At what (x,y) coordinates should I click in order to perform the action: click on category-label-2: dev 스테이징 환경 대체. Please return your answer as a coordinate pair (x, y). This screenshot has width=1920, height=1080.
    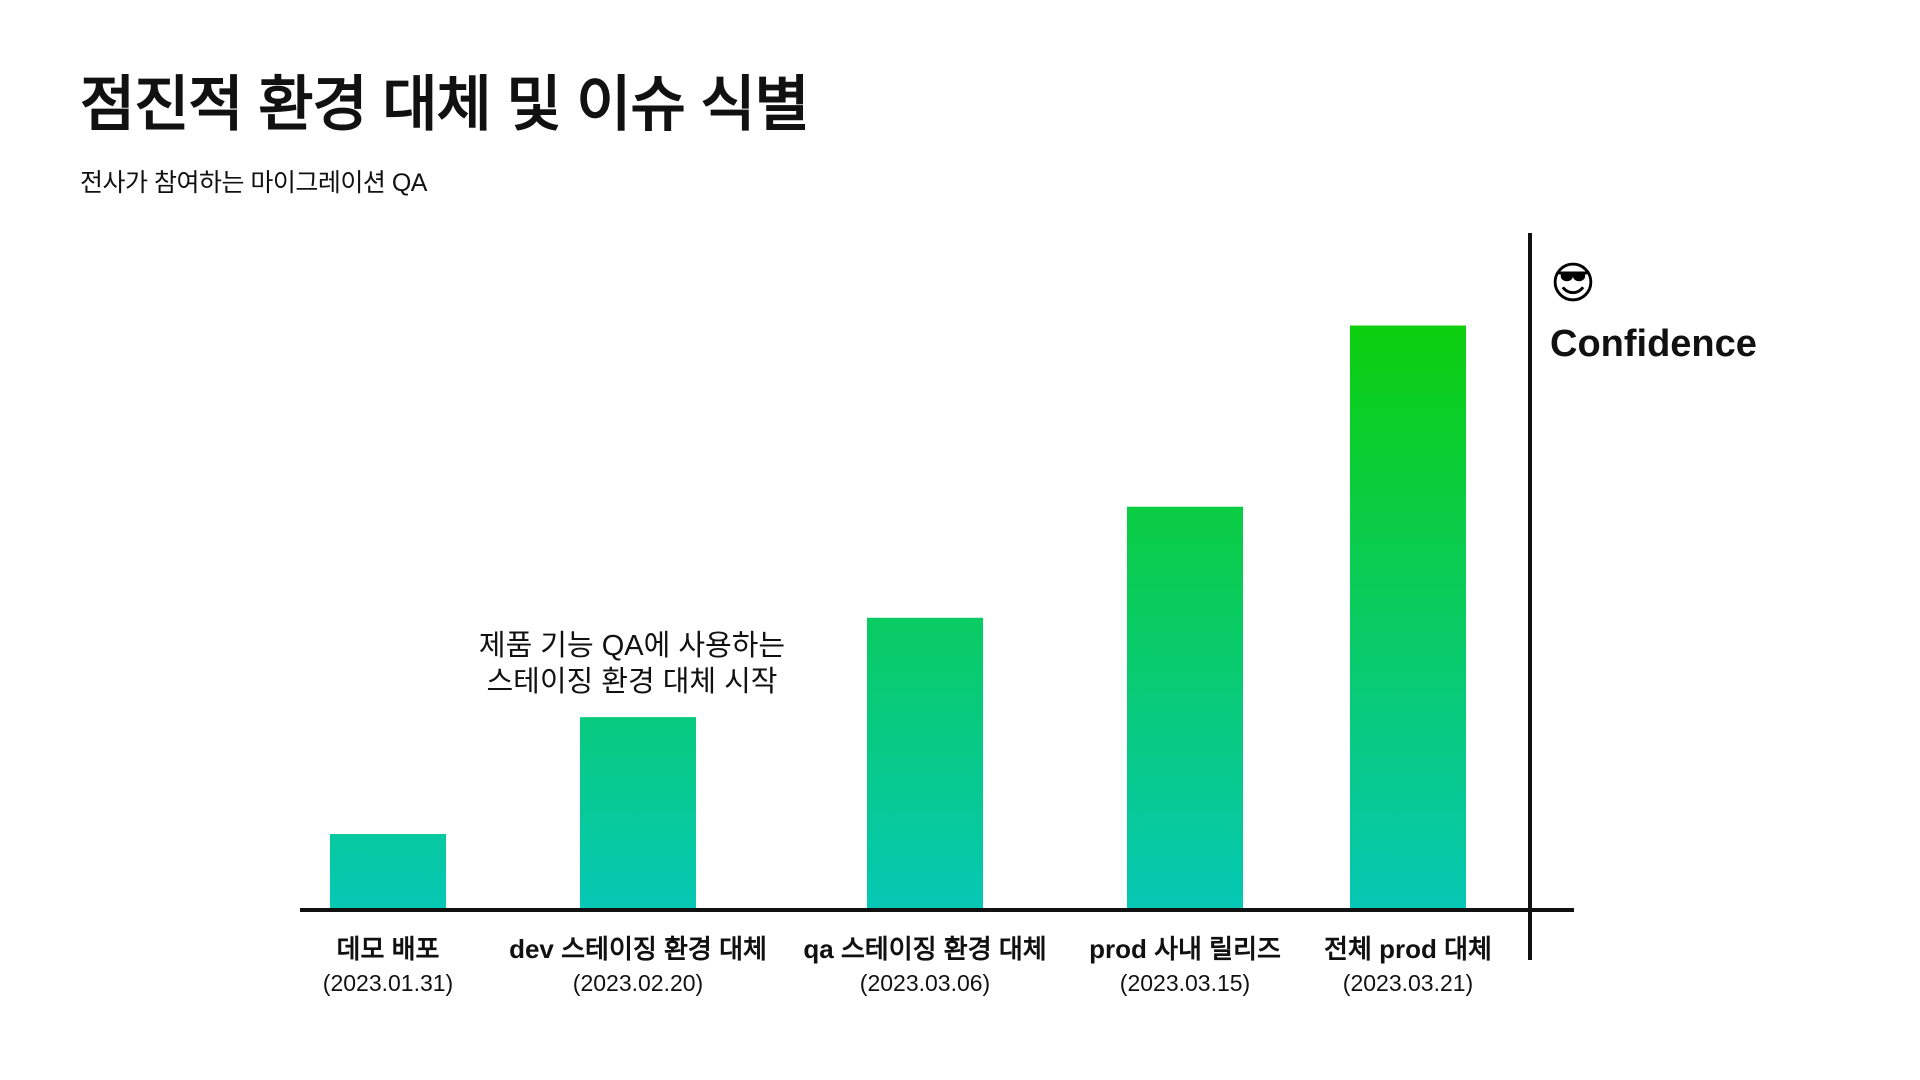
    Looking at the image, I should click on (638, 949).